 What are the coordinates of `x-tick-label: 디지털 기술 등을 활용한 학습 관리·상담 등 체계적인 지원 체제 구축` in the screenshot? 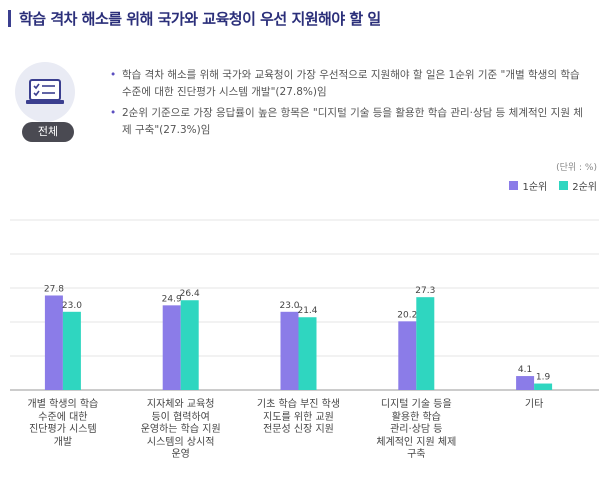 It's located at (416, 430).